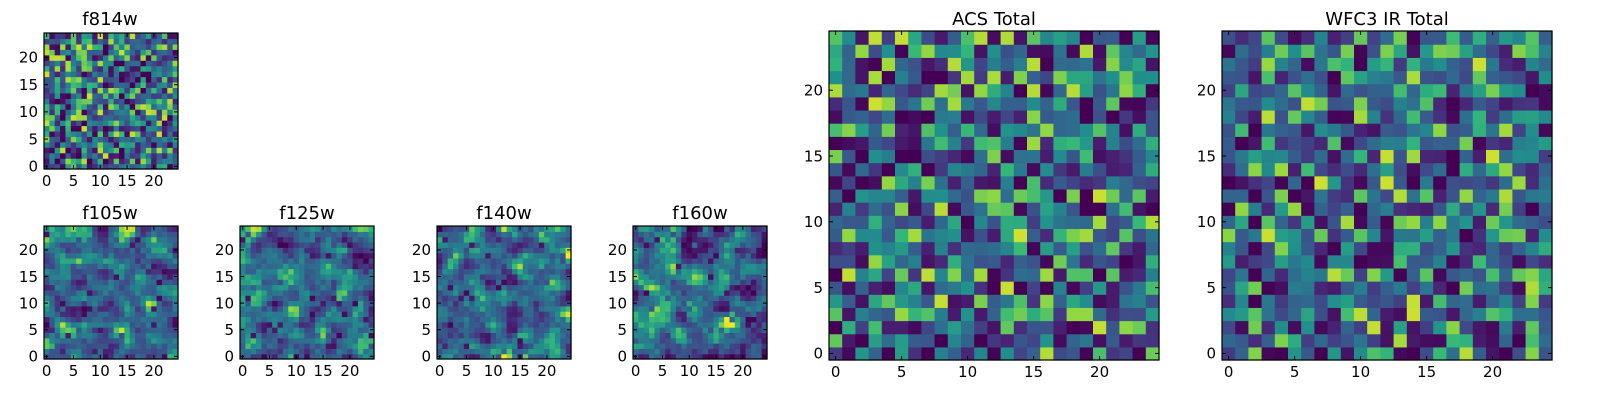  Describe the element at coordinates (546, 371) in the screenshot. I see `x-tick-label: 20` at that location.